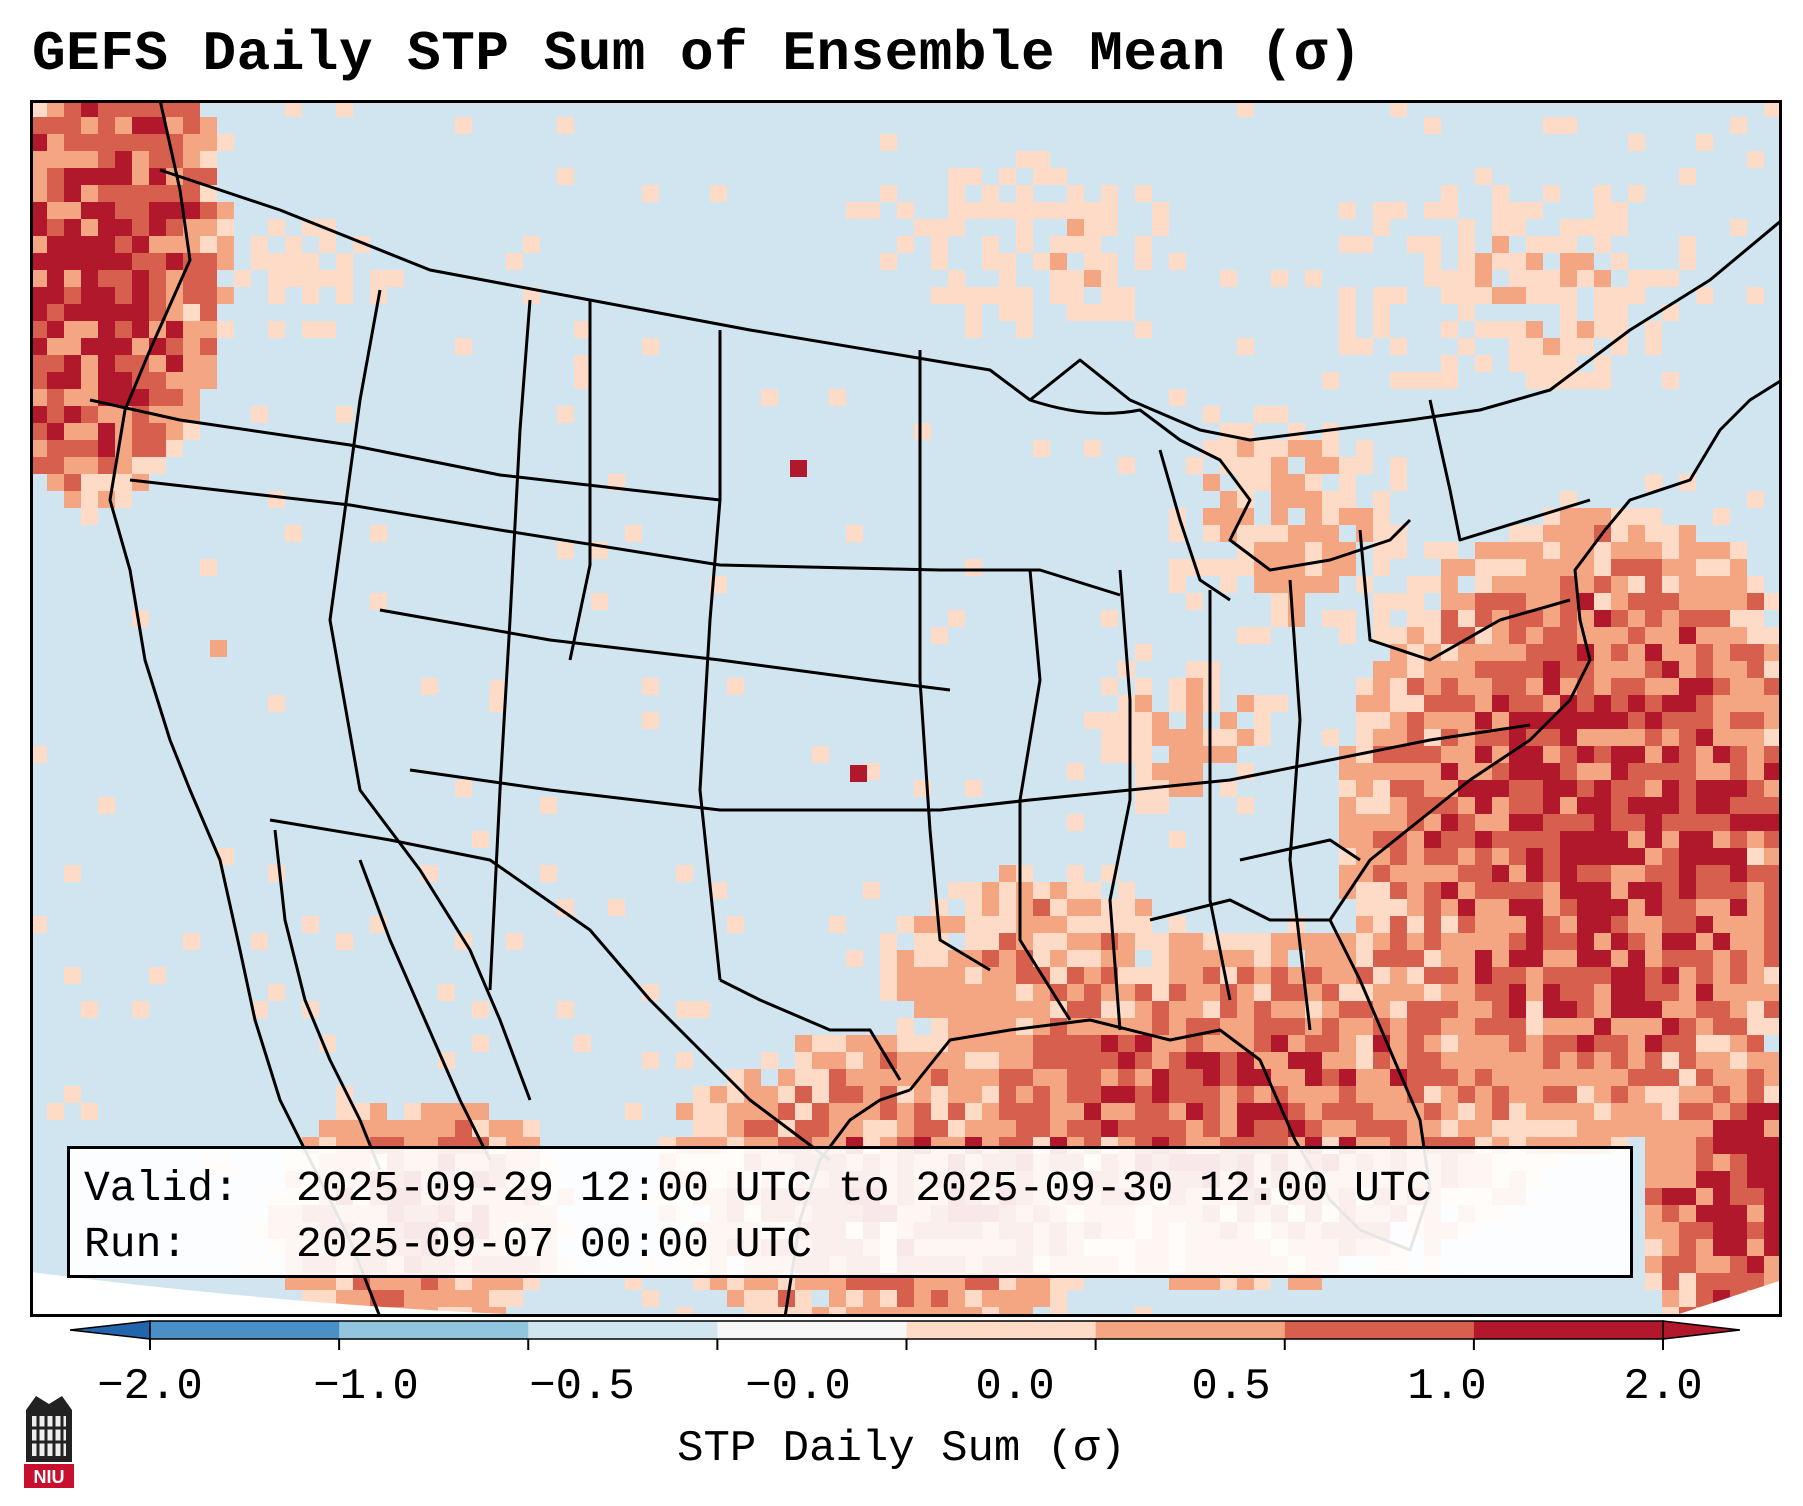 This screenshot has width=1803, height=1506. What do you see at coordinates (1555, 649) in the screenshot?
I see `atlantic-coast` at bounding box center [1555, 649].